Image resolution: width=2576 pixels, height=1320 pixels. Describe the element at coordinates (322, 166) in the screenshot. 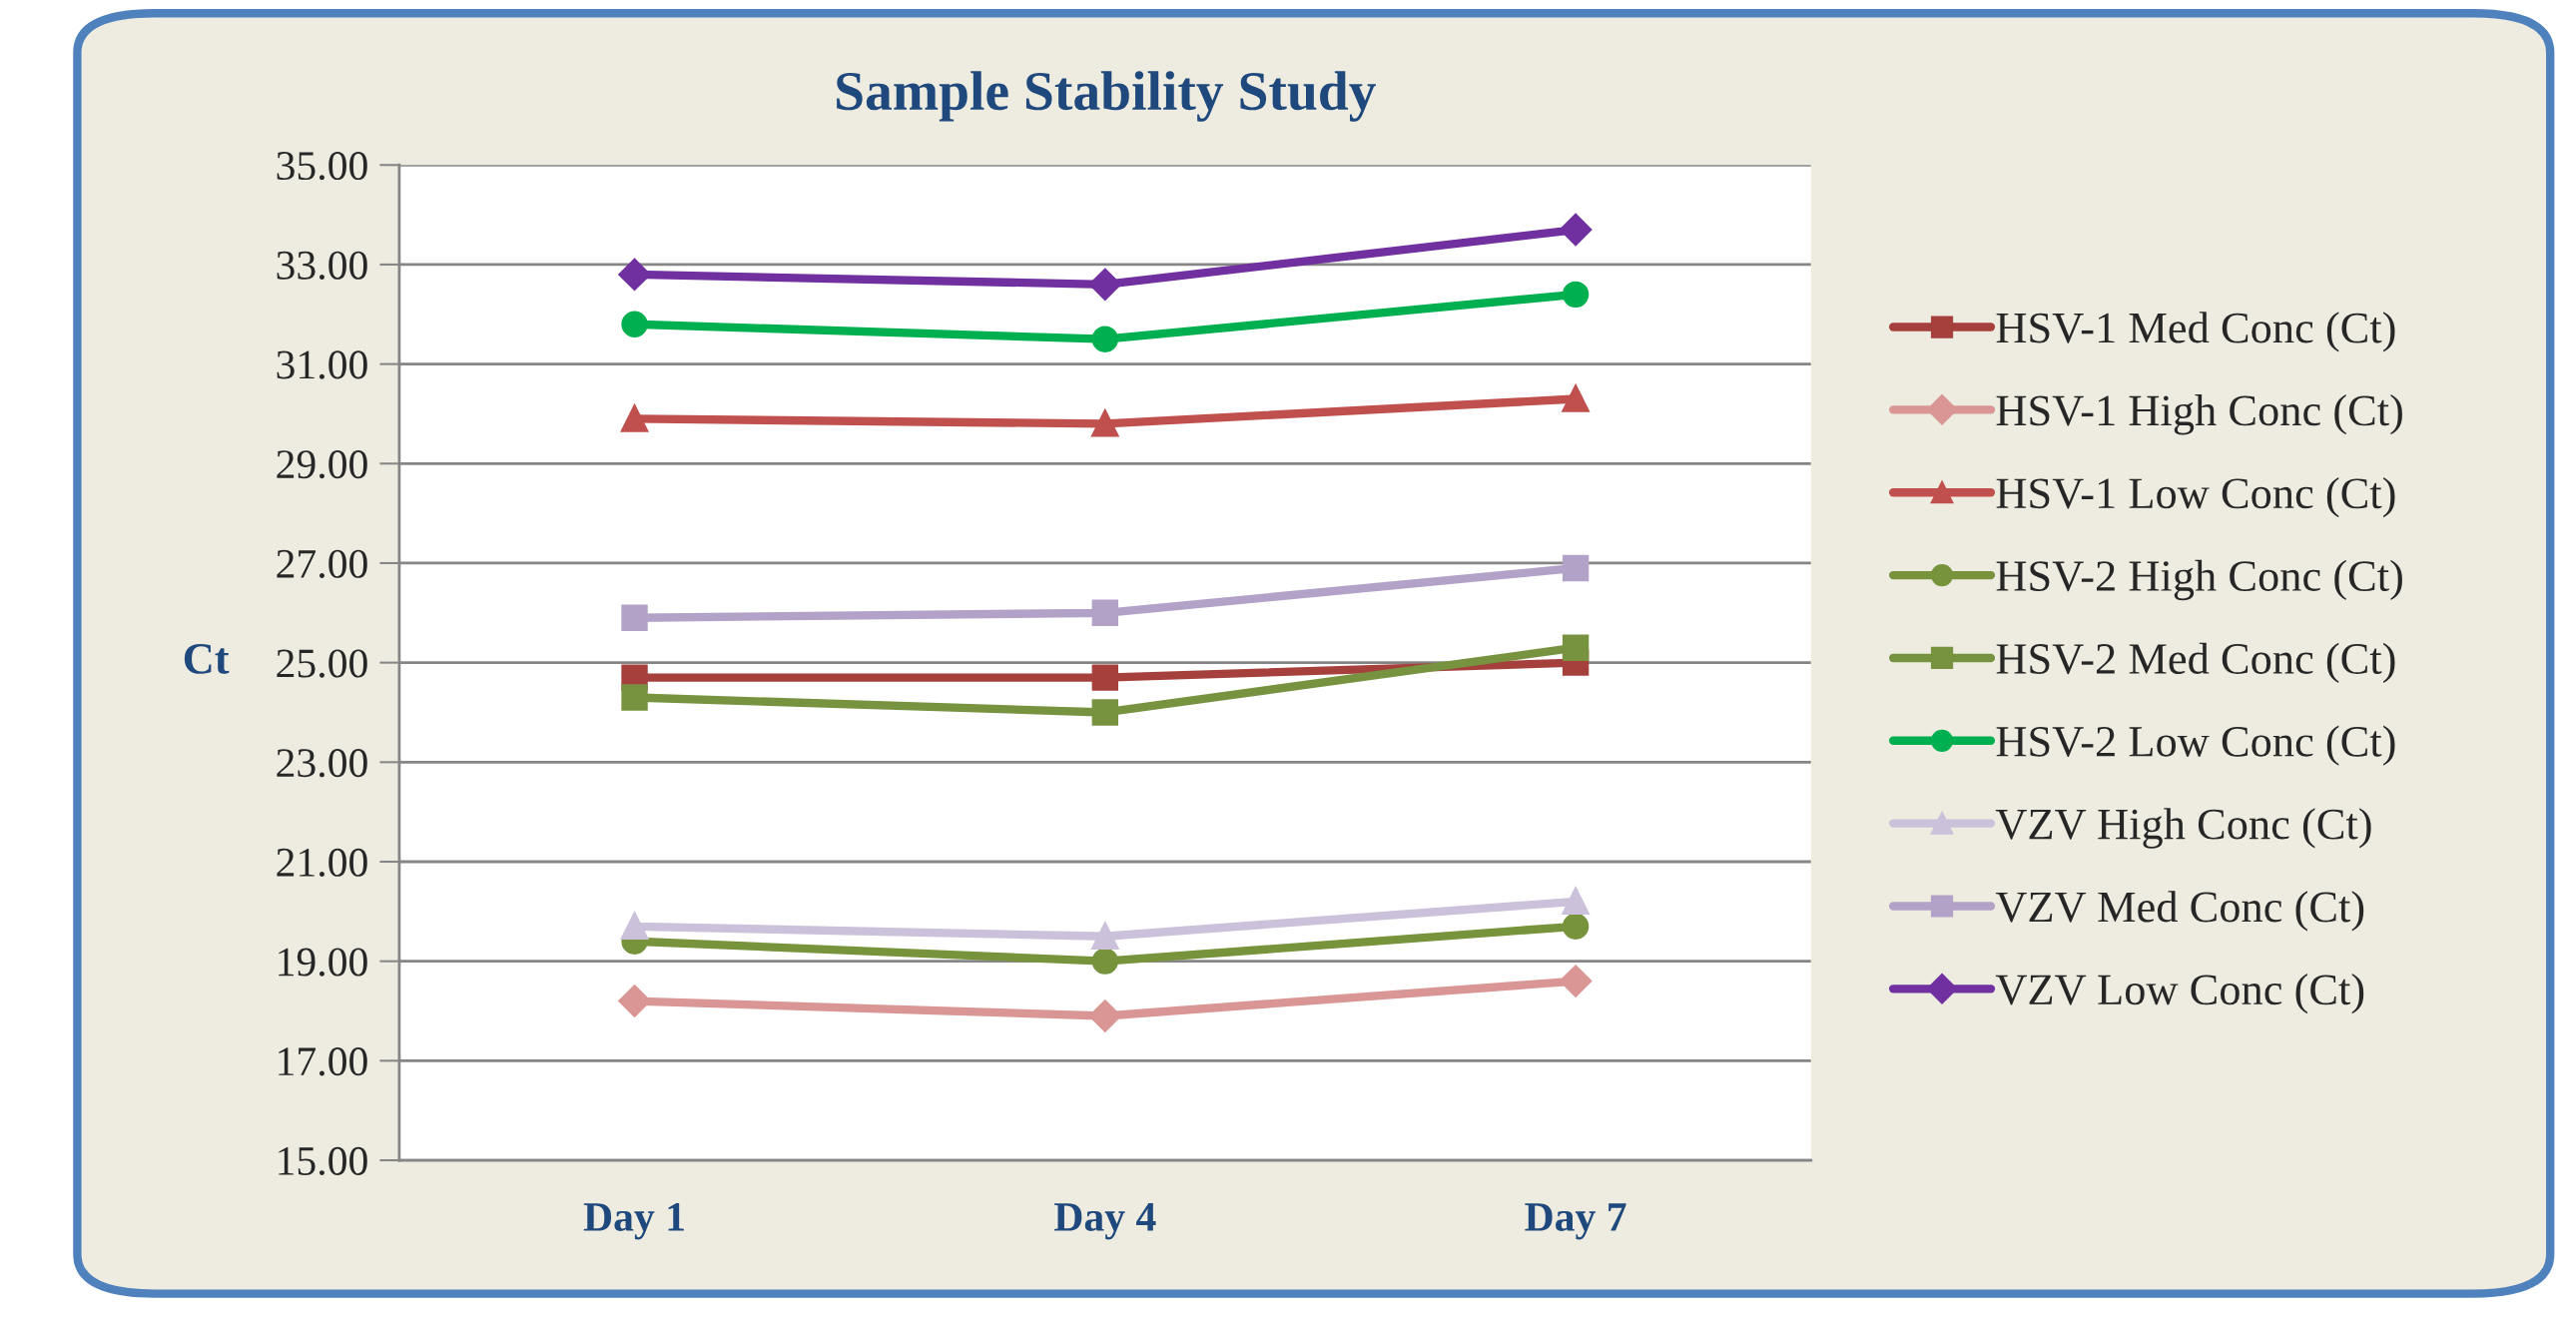

I see `y-tick-label: 35.00` at that location.